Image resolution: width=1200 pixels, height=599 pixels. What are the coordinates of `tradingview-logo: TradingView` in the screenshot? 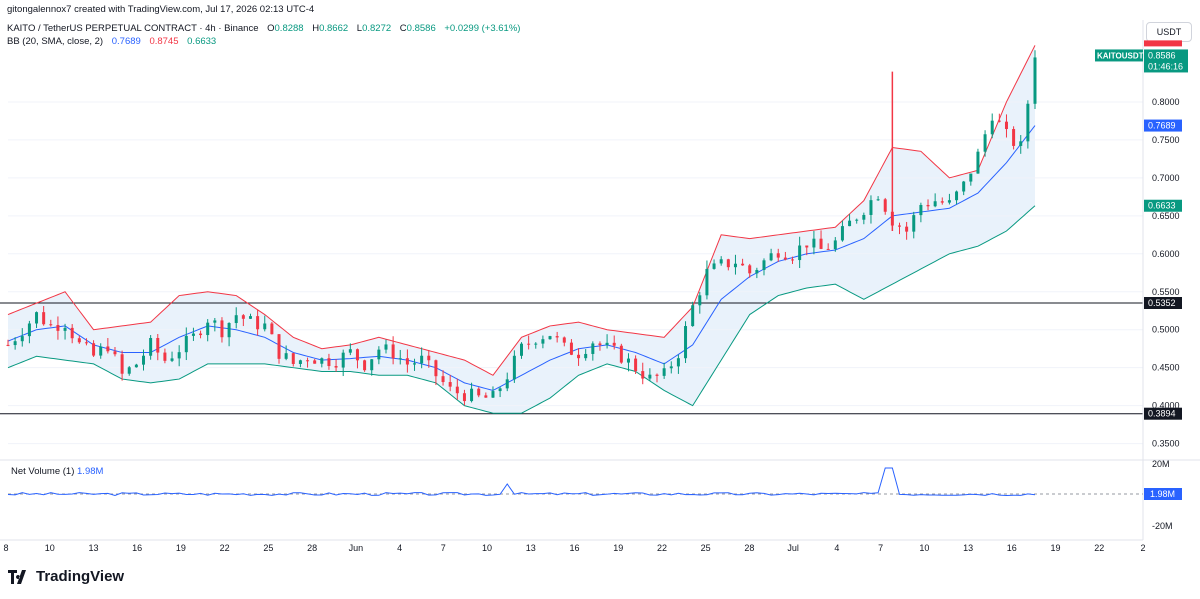 It's located at (66, 576).